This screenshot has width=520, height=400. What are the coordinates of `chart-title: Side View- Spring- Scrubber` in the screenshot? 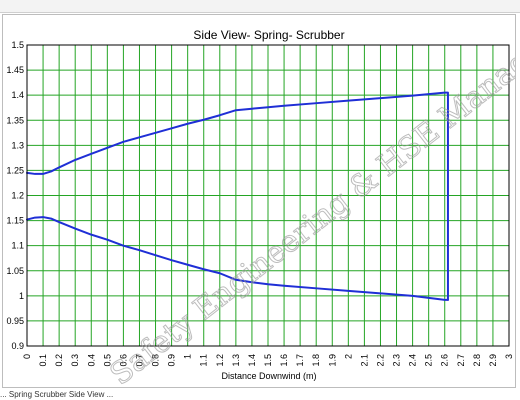 It's located at (268, 35).